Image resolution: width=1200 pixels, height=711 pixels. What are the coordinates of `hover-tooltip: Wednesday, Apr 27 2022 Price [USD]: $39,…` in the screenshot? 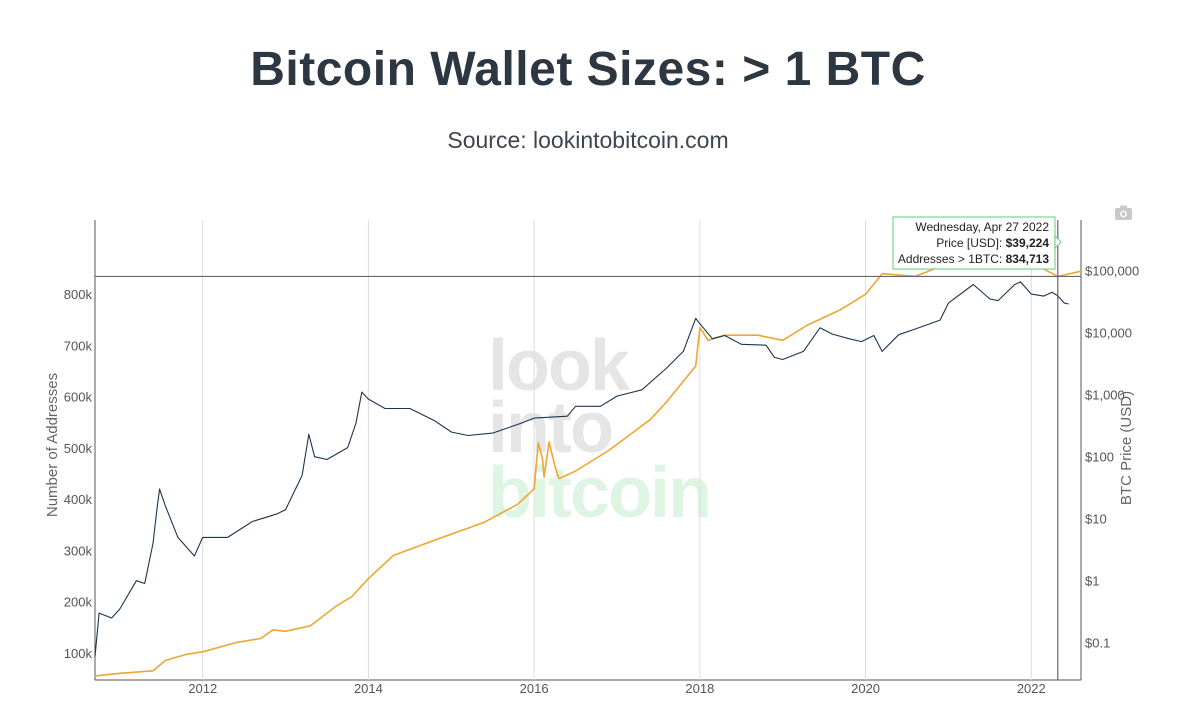 It's located at (977, 243).